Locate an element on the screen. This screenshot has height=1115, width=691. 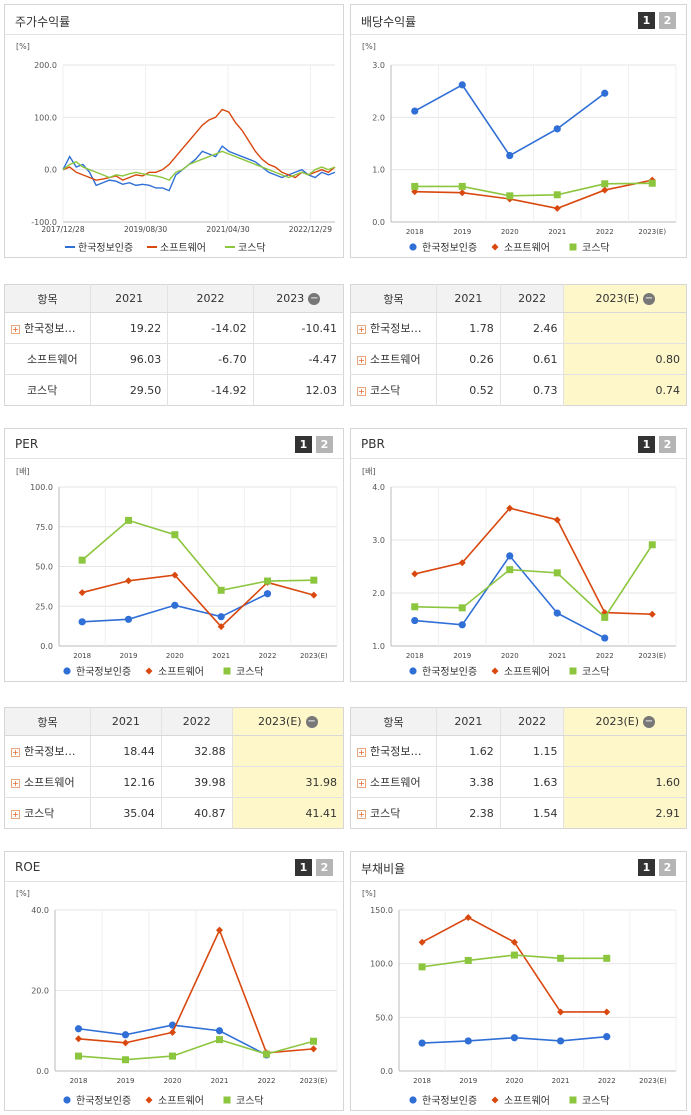
x-tick-label: 2021/04/30 is located at coordinates (227, 229).